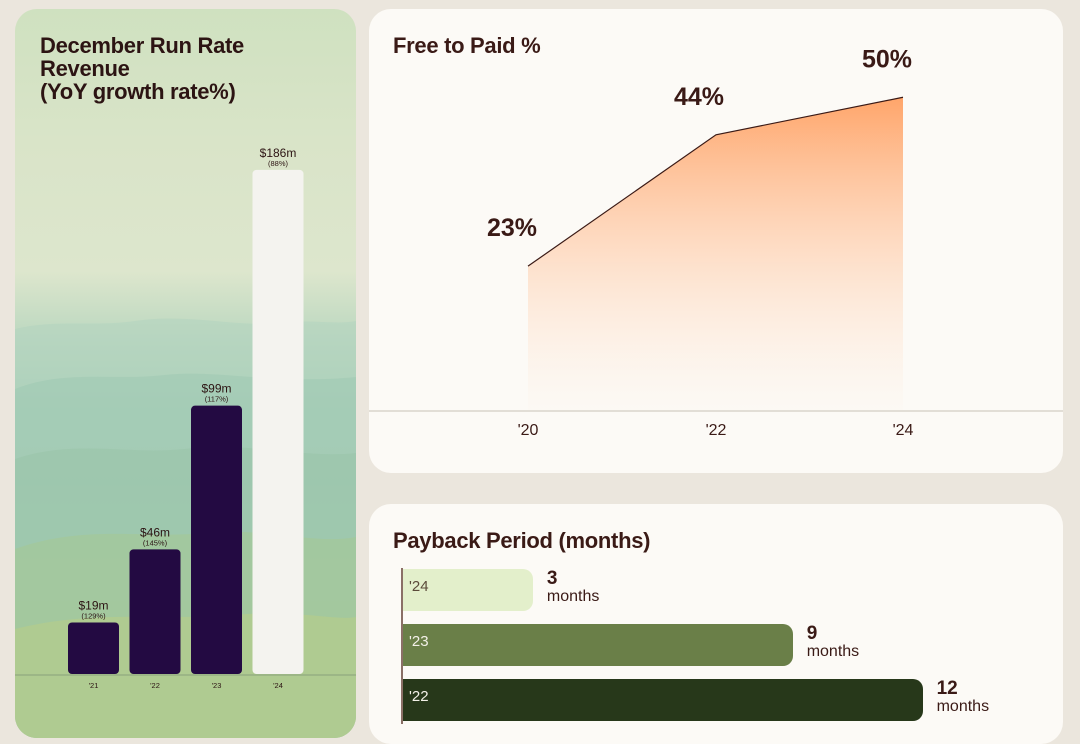 The width and height of the screenshot is (1080, 744). What do you see at coordinates (903, 430) in the screenshot?
I see `free-to-paid-tick-label: '24` at bounding box center [903, 430].